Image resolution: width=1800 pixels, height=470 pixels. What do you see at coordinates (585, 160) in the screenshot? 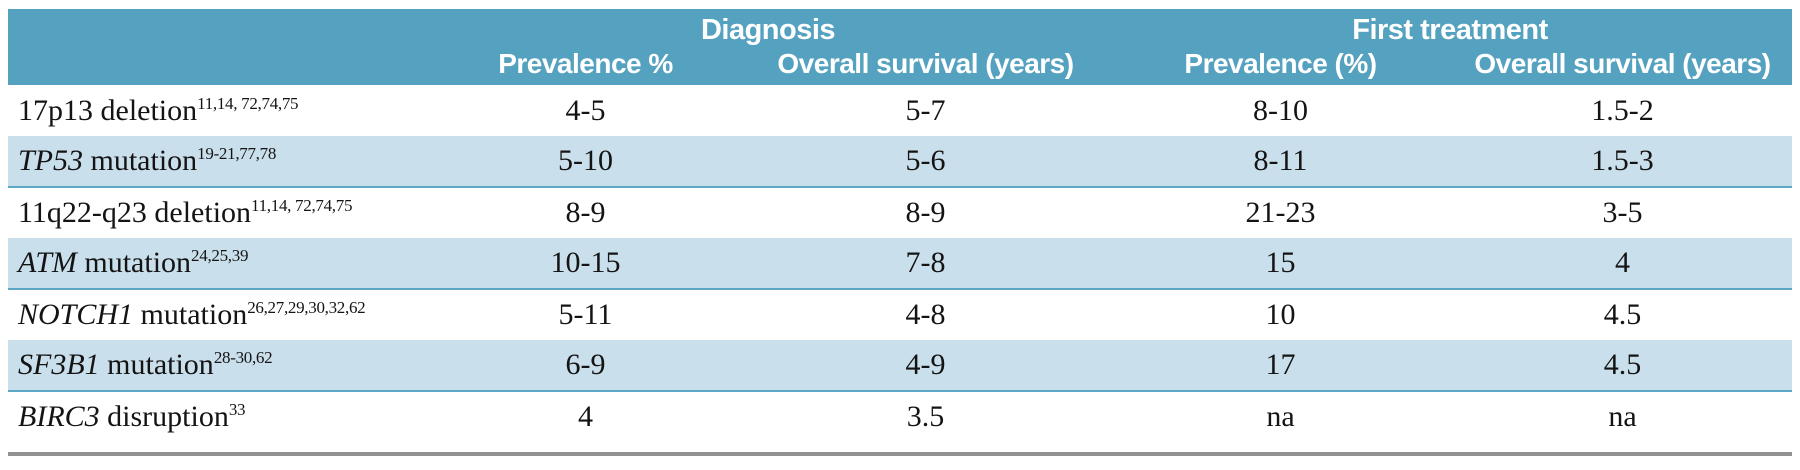
I see `cell-diagnosis-prevalence: 5-10` at bounding box center [585, 160].